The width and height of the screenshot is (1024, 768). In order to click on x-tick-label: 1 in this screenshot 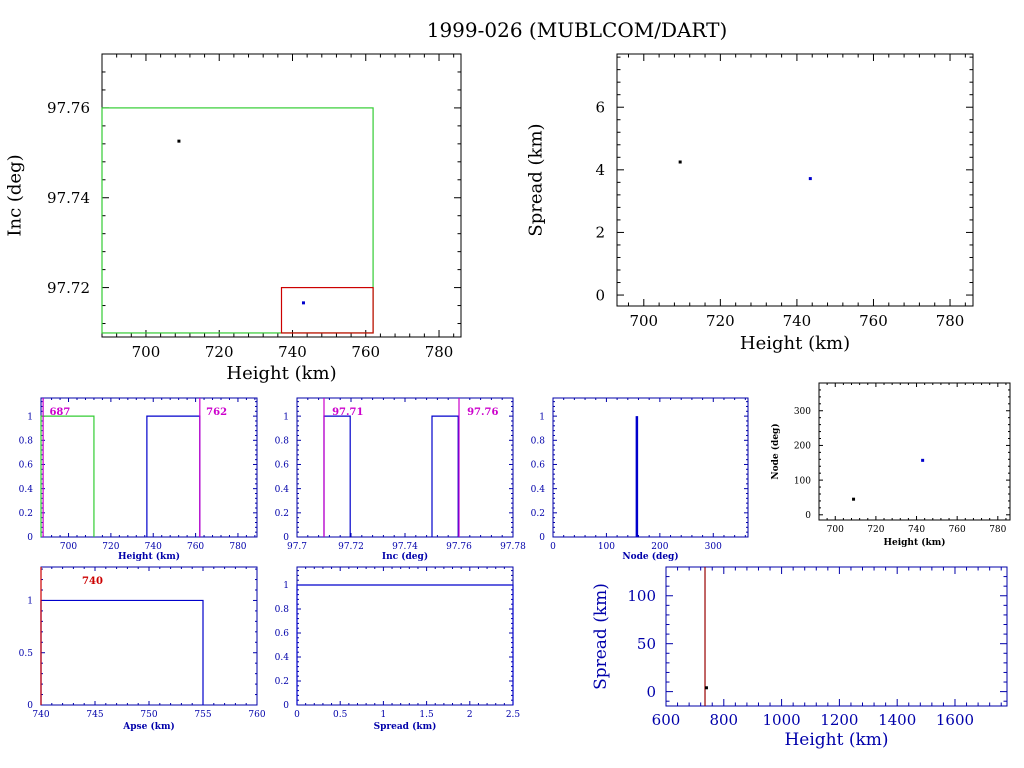, I will do `click(384, 715)`.